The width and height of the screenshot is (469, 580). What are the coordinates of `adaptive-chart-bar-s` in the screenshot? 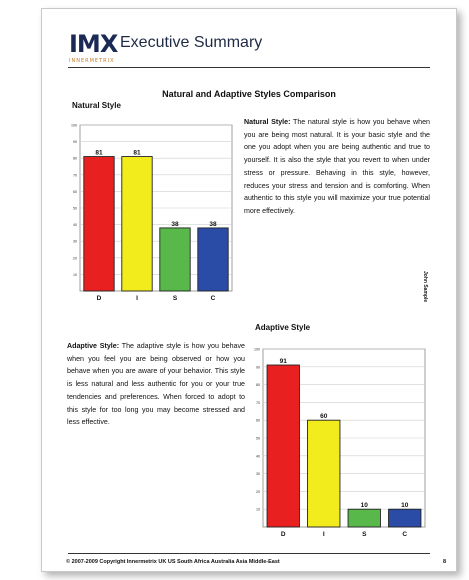 It's located at (364, 518).